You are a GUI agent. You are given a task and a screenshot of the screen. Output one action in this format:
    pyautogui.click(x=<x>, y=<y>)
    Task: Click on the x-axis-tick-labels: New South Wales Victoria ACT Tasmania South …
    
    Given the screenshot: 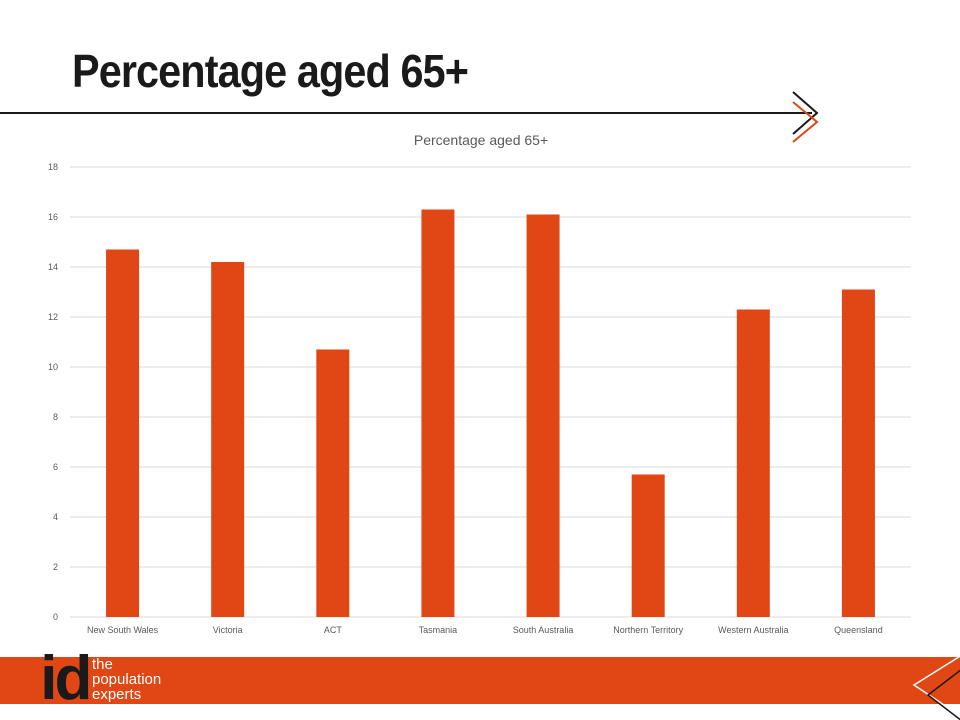 What is the action you would take?
    pyautogui.click(x=485, y=630)
    